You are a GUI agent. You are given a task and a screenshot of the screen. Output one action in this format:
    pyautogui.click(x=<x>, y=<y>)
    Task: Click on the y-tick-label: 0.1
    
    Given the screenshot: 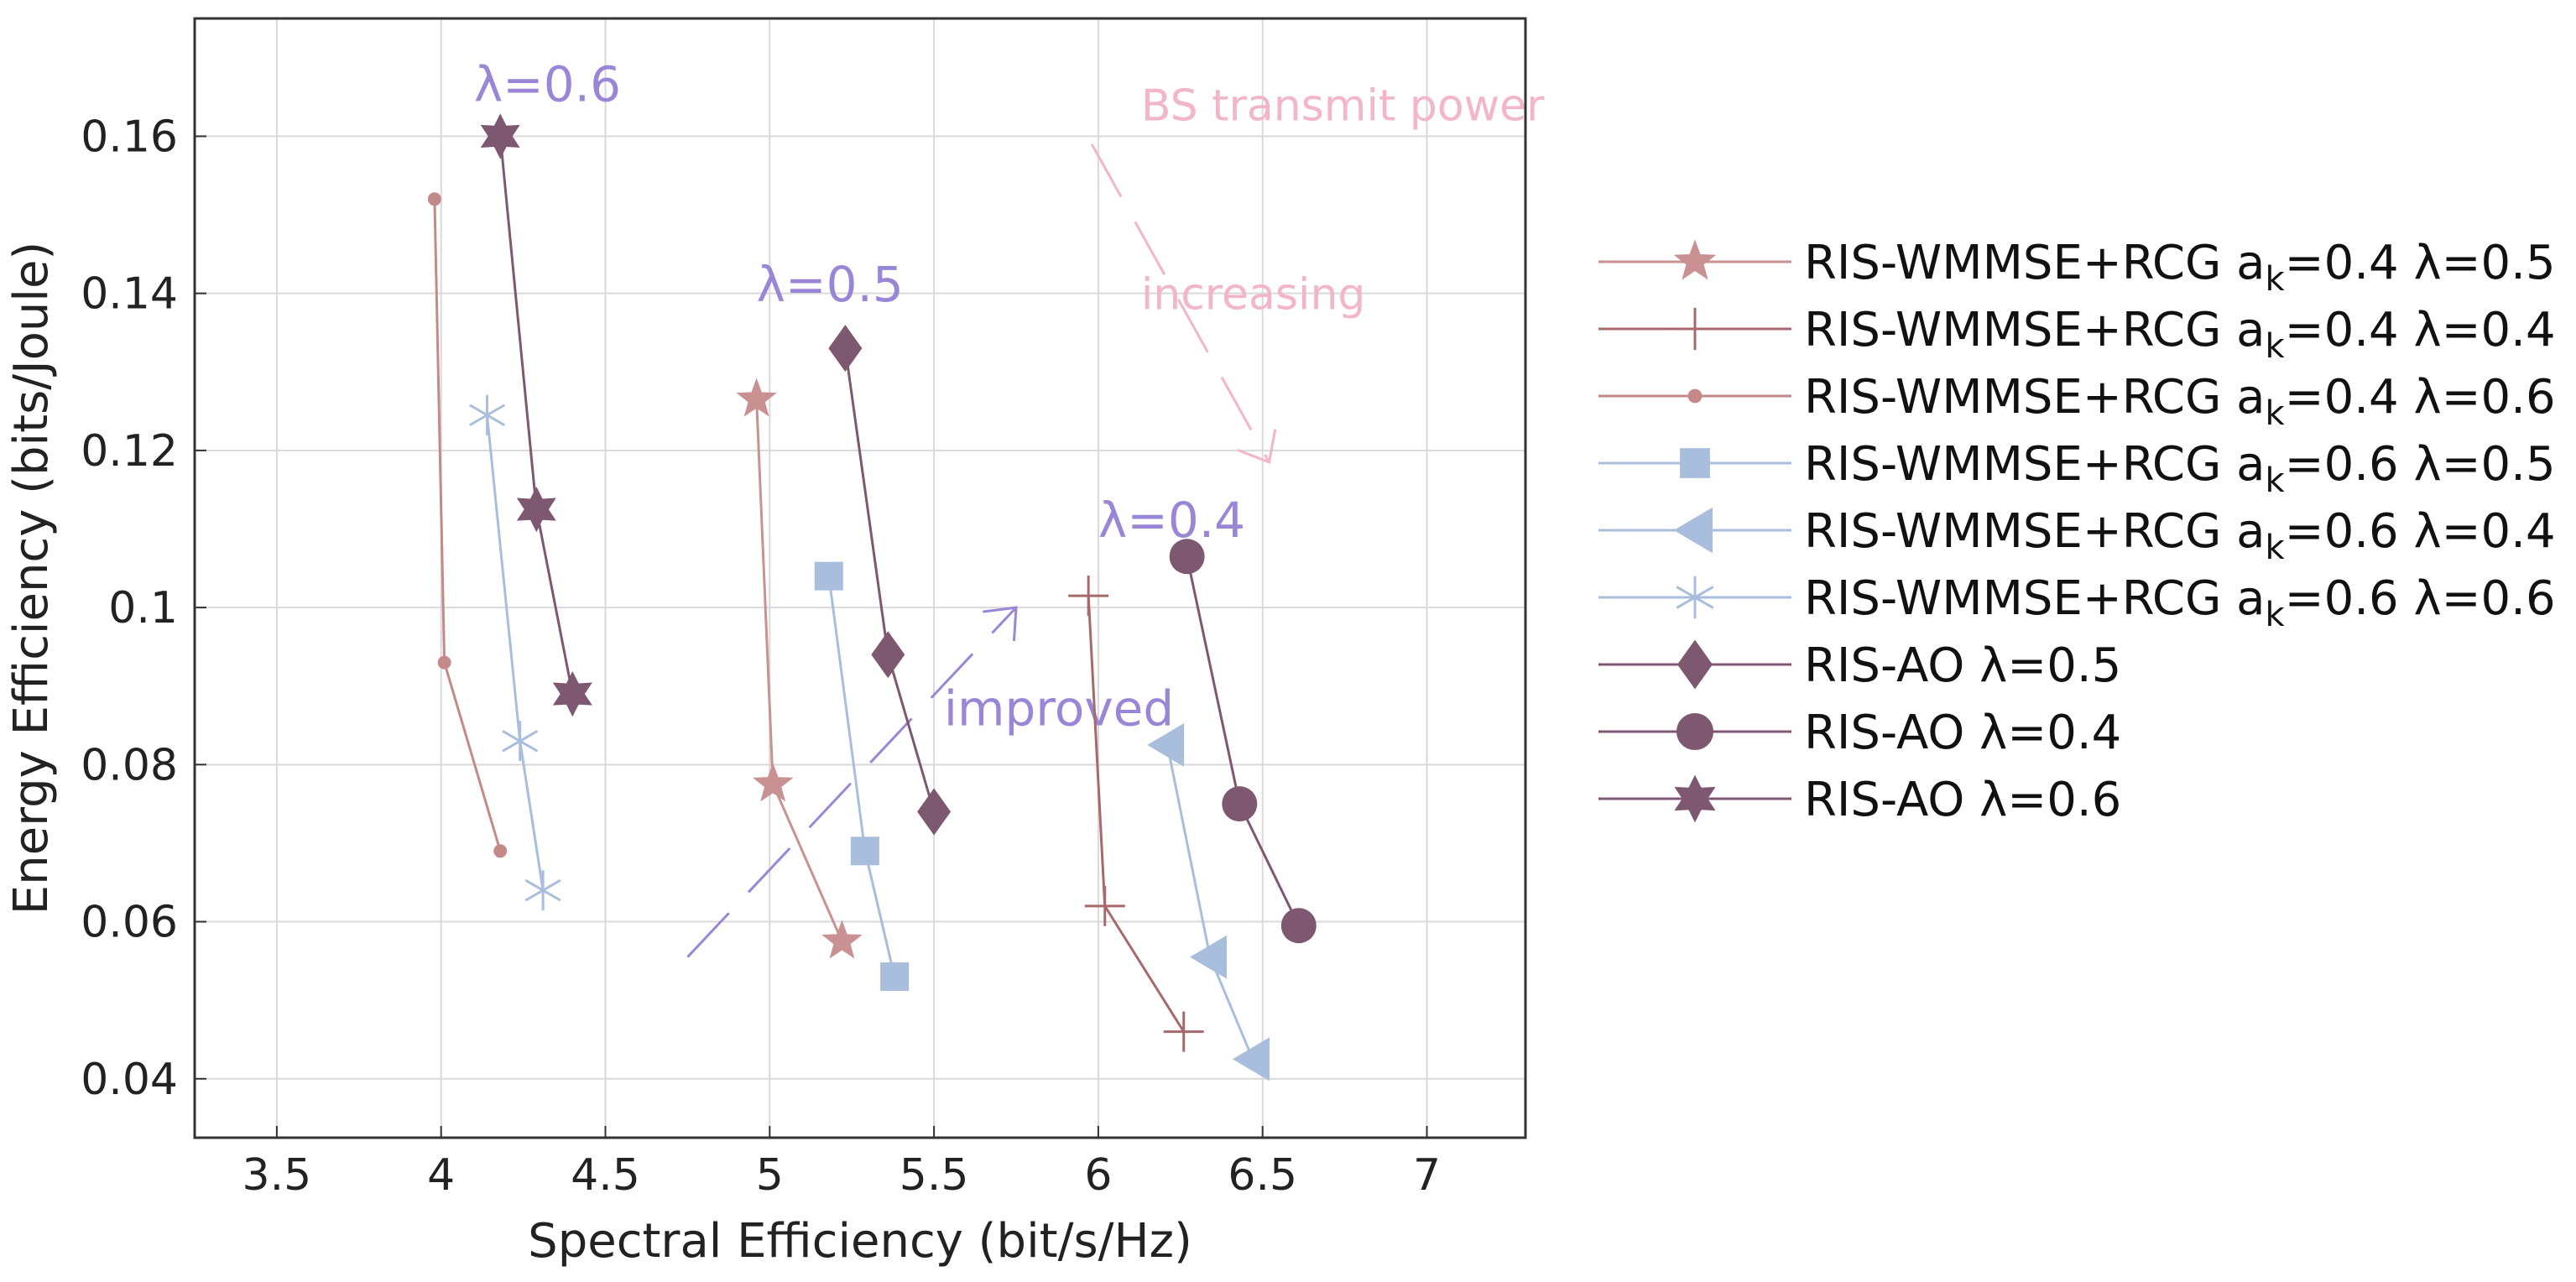 What is the action you would take?
    pyautogui.click(x=143, y=608)
    